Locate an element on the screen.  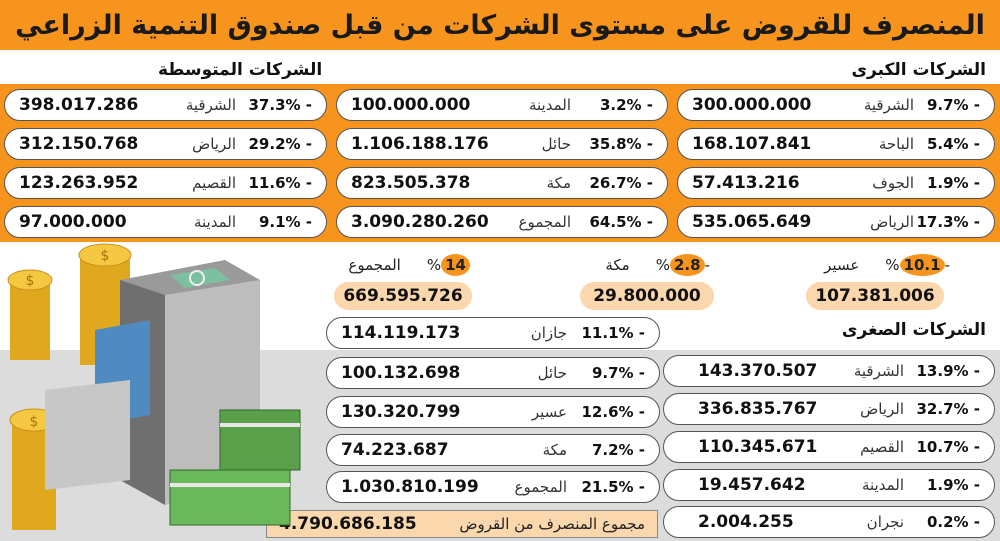
row-value: 19.457.642 is located at coordinates (752, 485).